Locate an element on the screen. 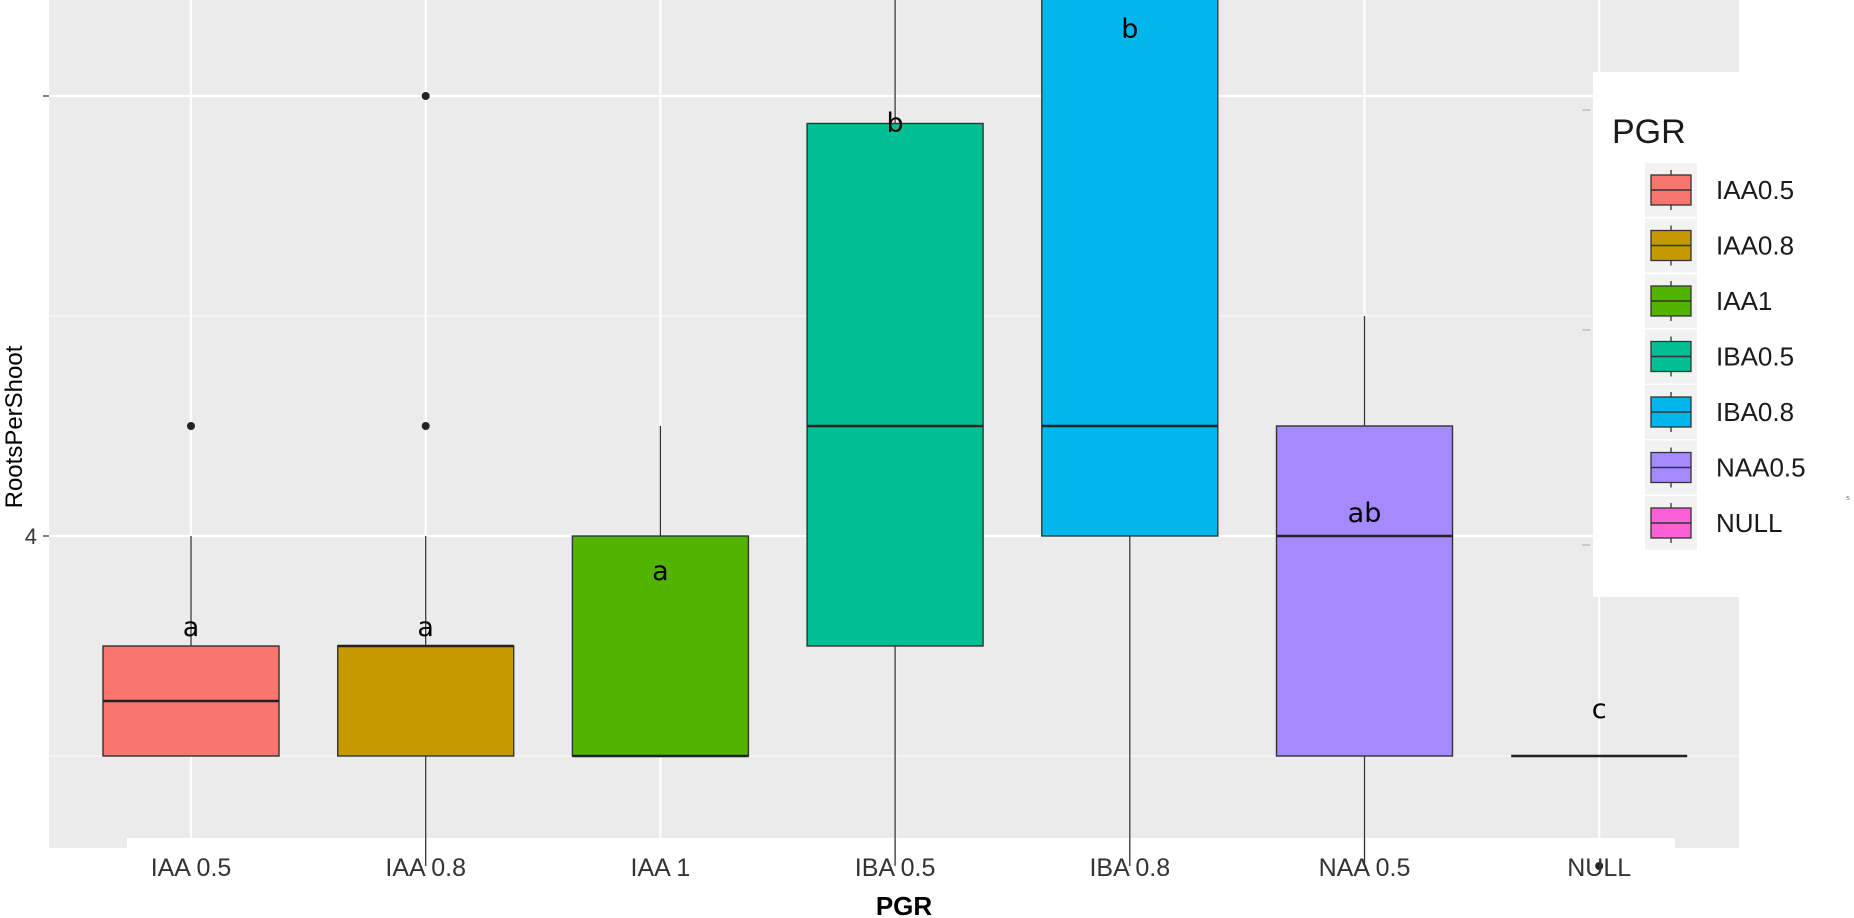 Image resolution: width=1854 pixels, height=918 pixels. x-tick-label: NULL is located at coordinates (1599, 868).